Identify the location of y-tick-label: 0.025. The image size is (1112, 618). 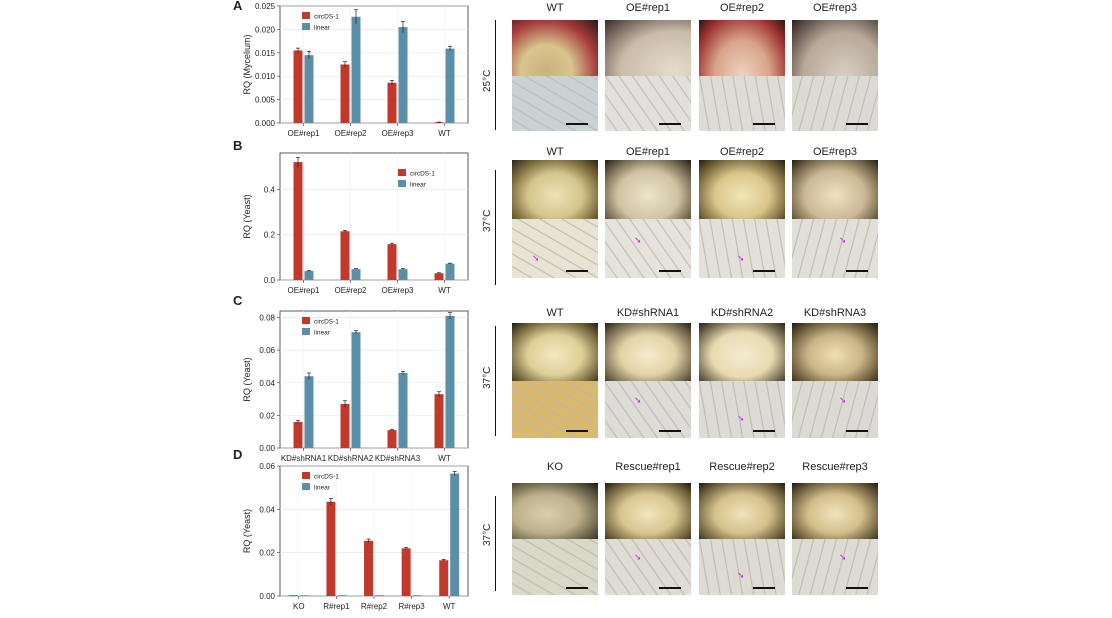
(265, 6).